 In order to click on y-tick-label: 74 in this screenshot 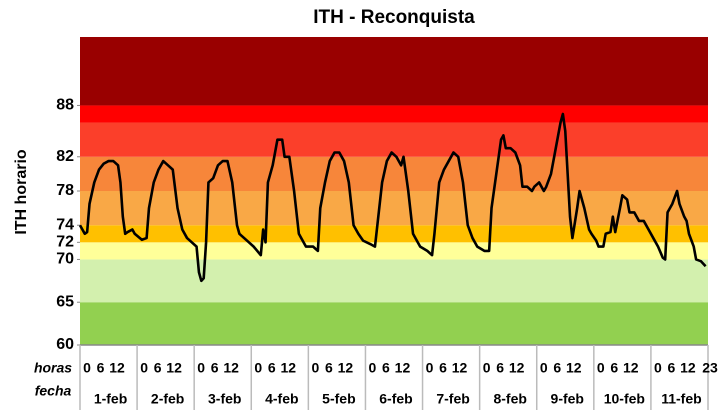, I will do `click(65, 224)`.